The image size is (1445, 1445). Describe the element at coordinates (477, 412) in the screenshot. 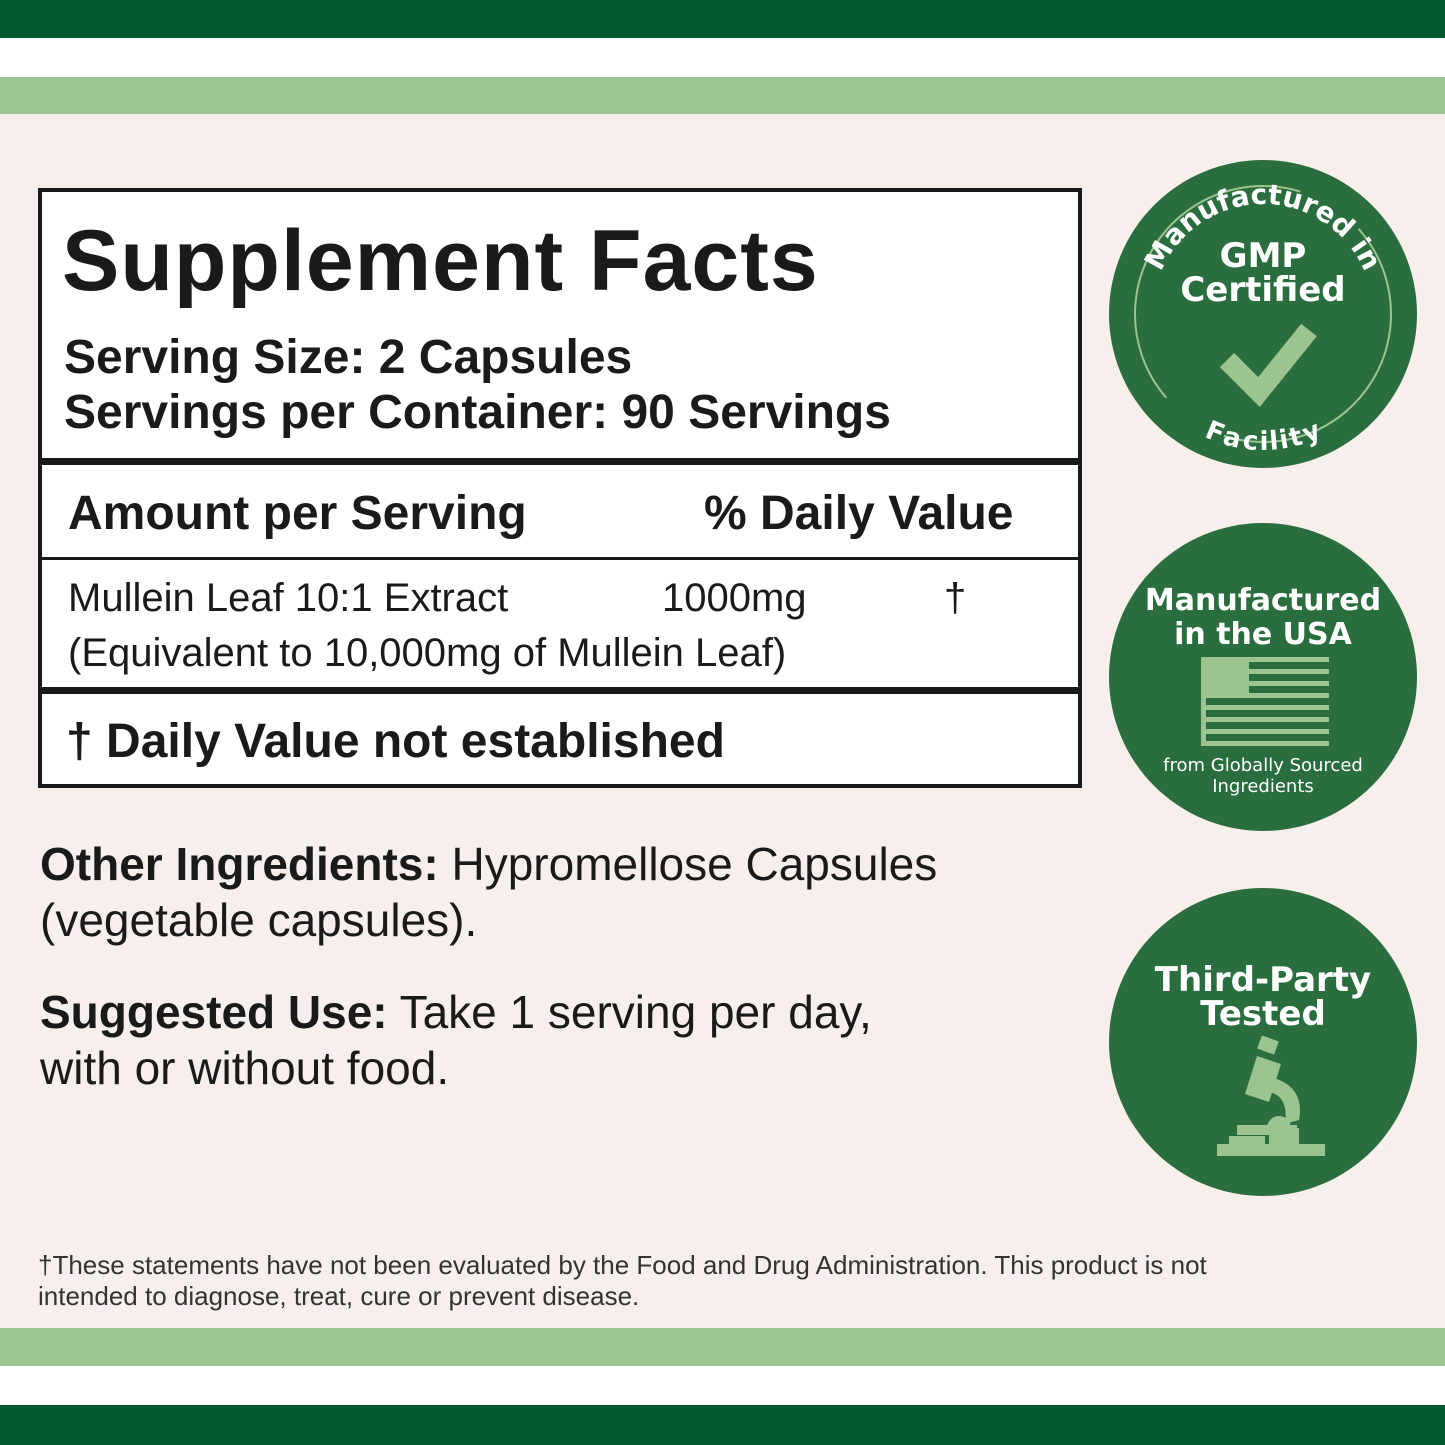

I see `servings-per-container: Servings per Container: 90 Servings` at that location.